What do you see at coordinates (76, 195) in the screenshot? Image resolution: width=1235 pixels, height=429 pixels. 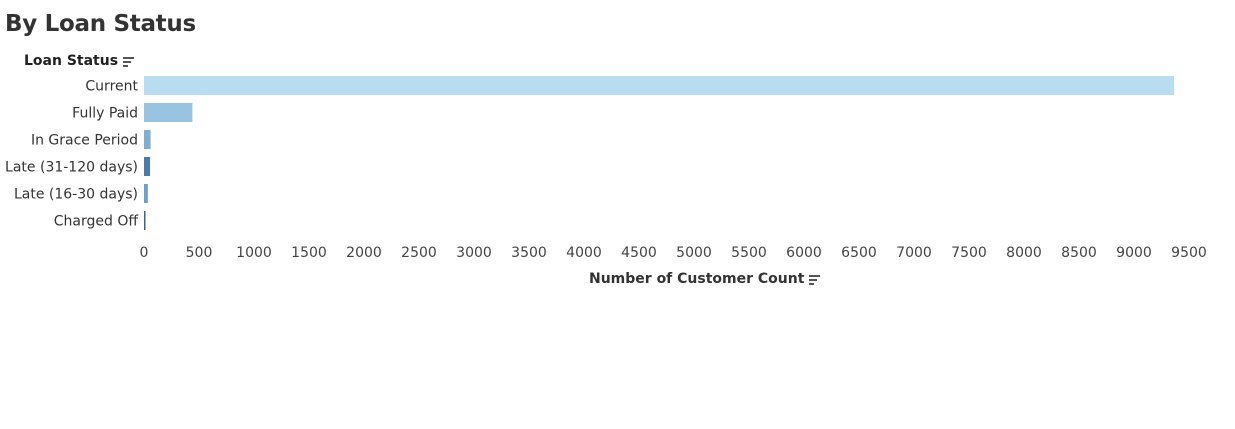 I see `category-label: Late (16-30 days)` at bounding box center [76, 195].